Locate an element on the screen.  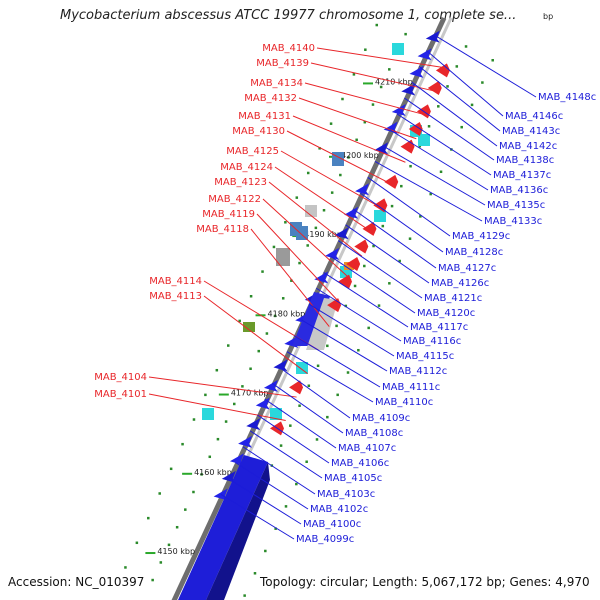
reverse-gene-label: MAB_4128c is located at coordinates (474, 252).